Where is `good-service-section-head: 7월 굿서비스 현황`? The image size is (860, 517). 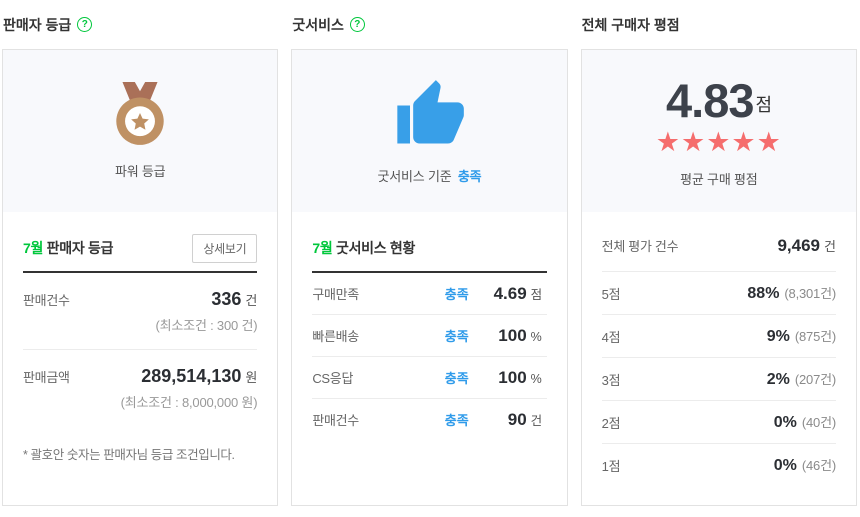
good-service-section-head: 7월 굿서비스 현황 is located at coordinates (429, 248).